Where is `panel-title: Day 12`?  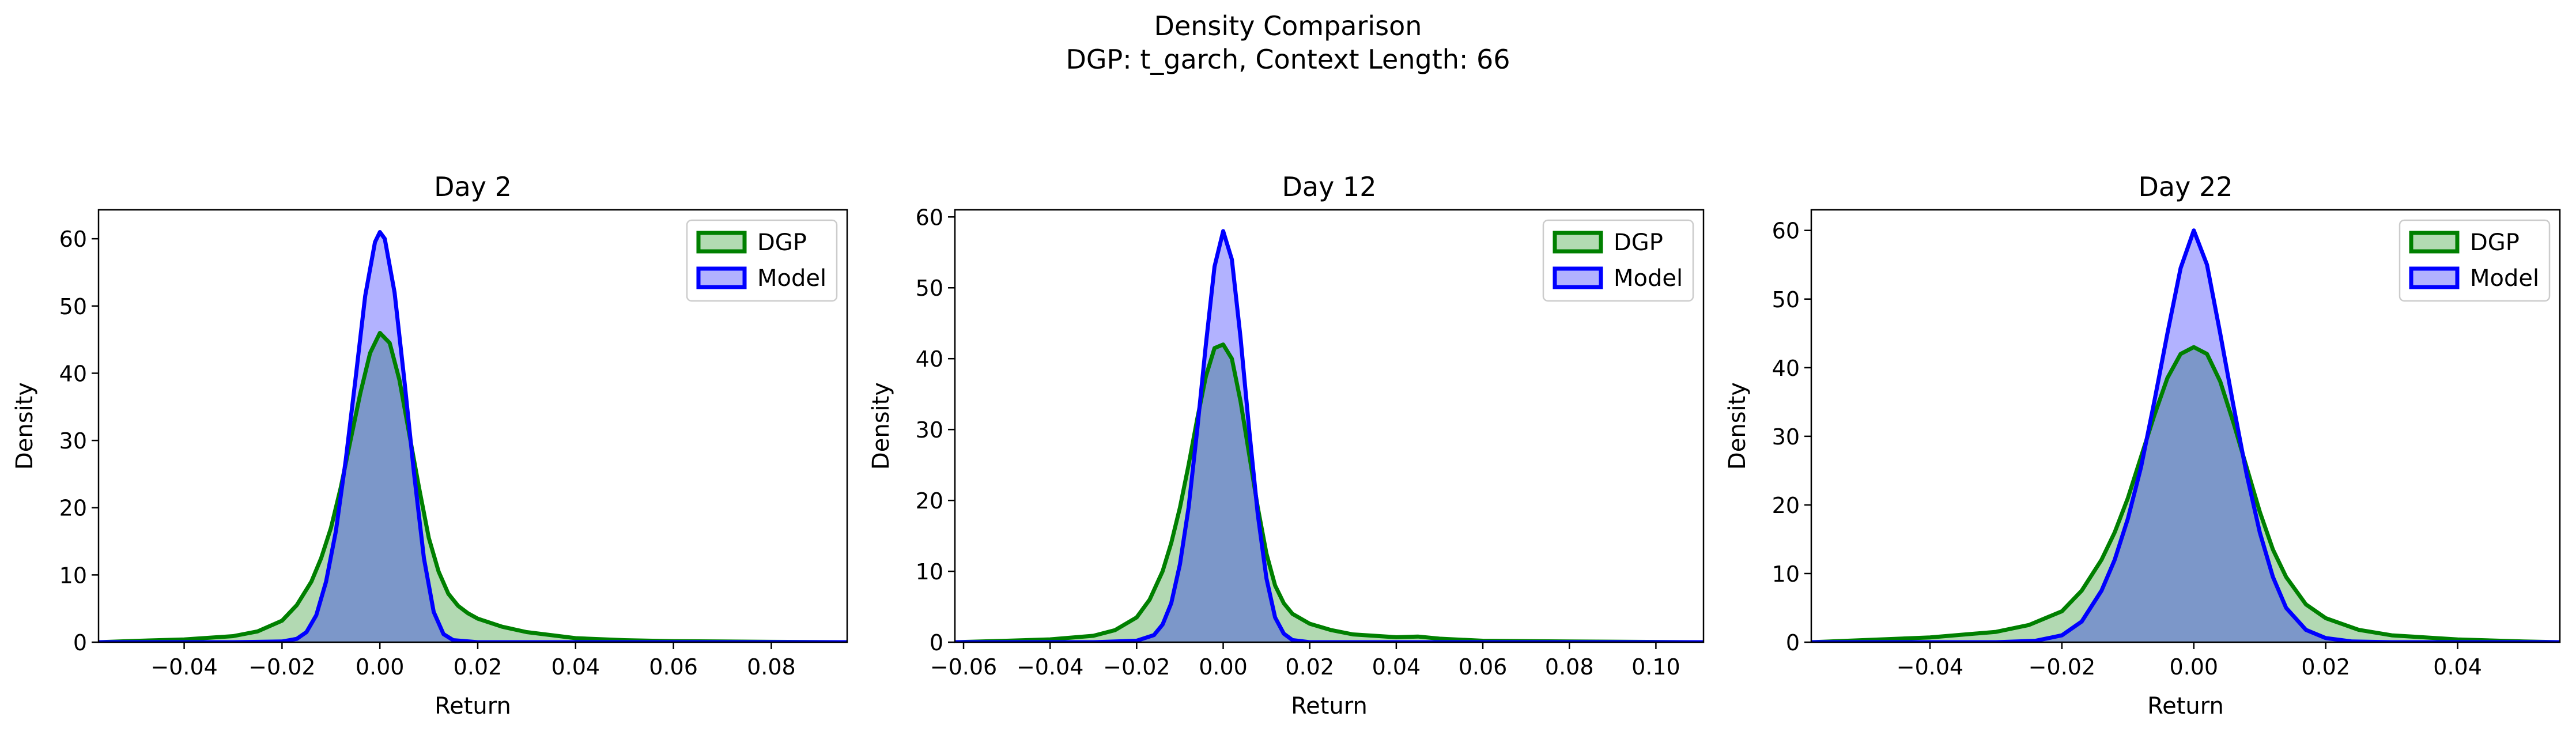 panel-title: Day 12 is located at coordinates (1329, 186).